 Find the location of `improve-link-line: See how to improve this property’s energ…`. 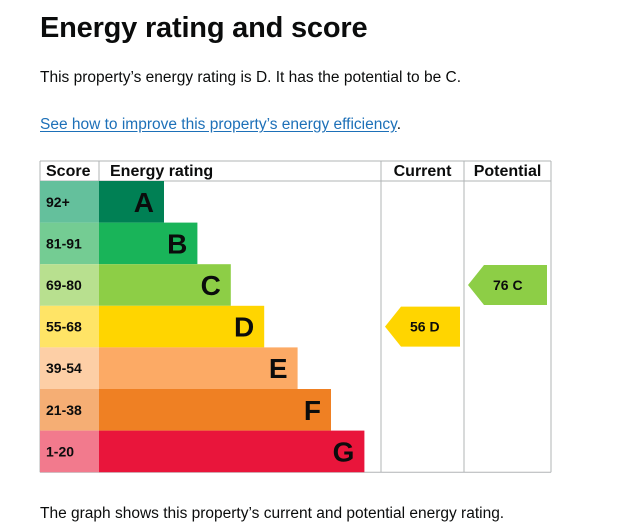

improve-link-line: See how to improve this property’s energ… is located at coordinates (220, 125).